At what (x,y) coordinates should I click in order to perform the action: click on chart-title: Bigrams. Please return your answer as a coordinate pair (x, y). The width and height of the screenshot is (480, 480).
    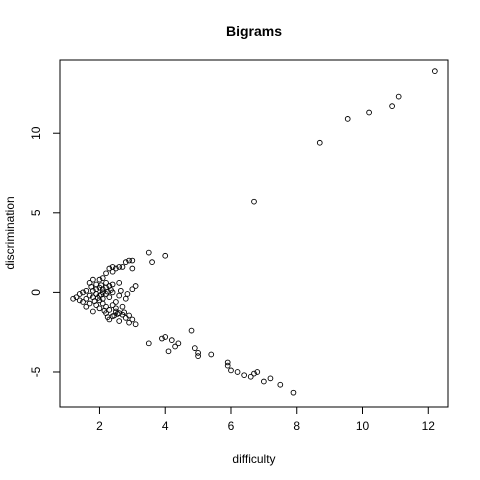
    Looking at the image, I should click on (254, 31).